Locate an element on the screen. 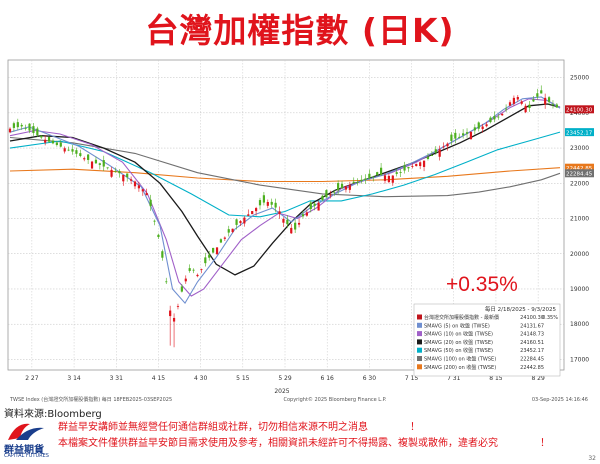  x-tick-label: 5 15 is located at coordinates (243, 378).